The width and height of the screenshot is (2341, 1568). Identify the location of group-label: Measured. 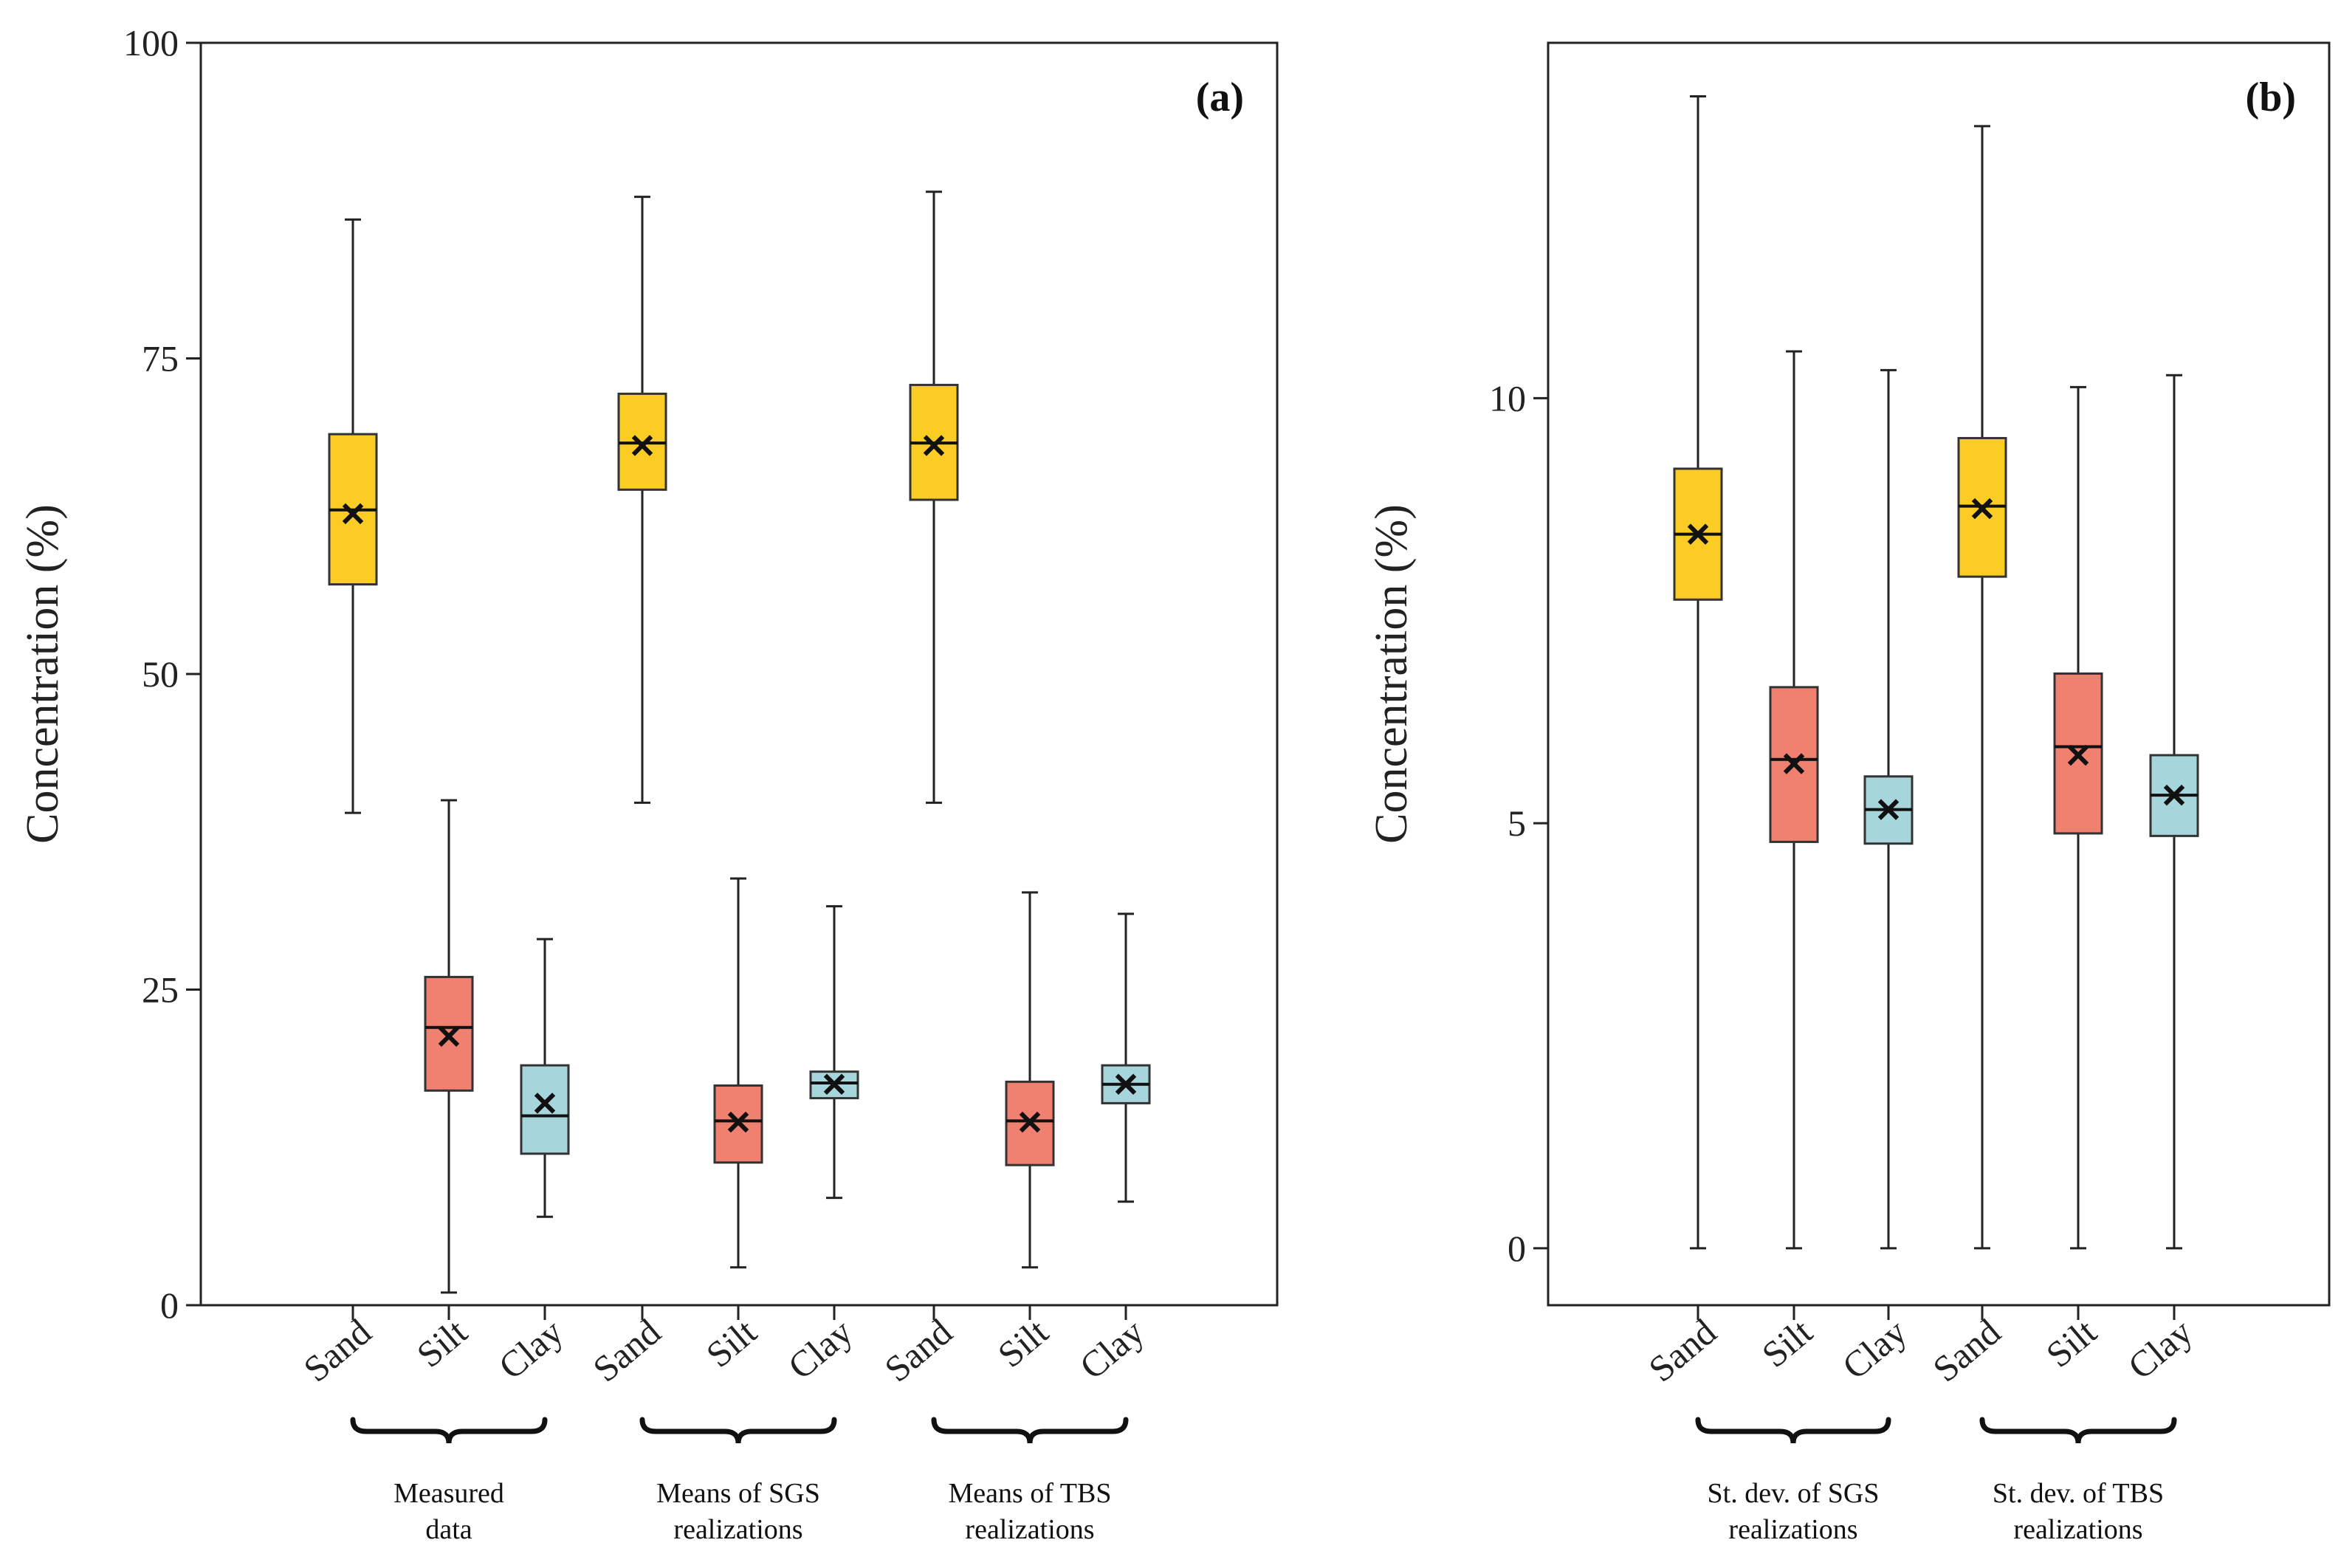
(448, 1493).